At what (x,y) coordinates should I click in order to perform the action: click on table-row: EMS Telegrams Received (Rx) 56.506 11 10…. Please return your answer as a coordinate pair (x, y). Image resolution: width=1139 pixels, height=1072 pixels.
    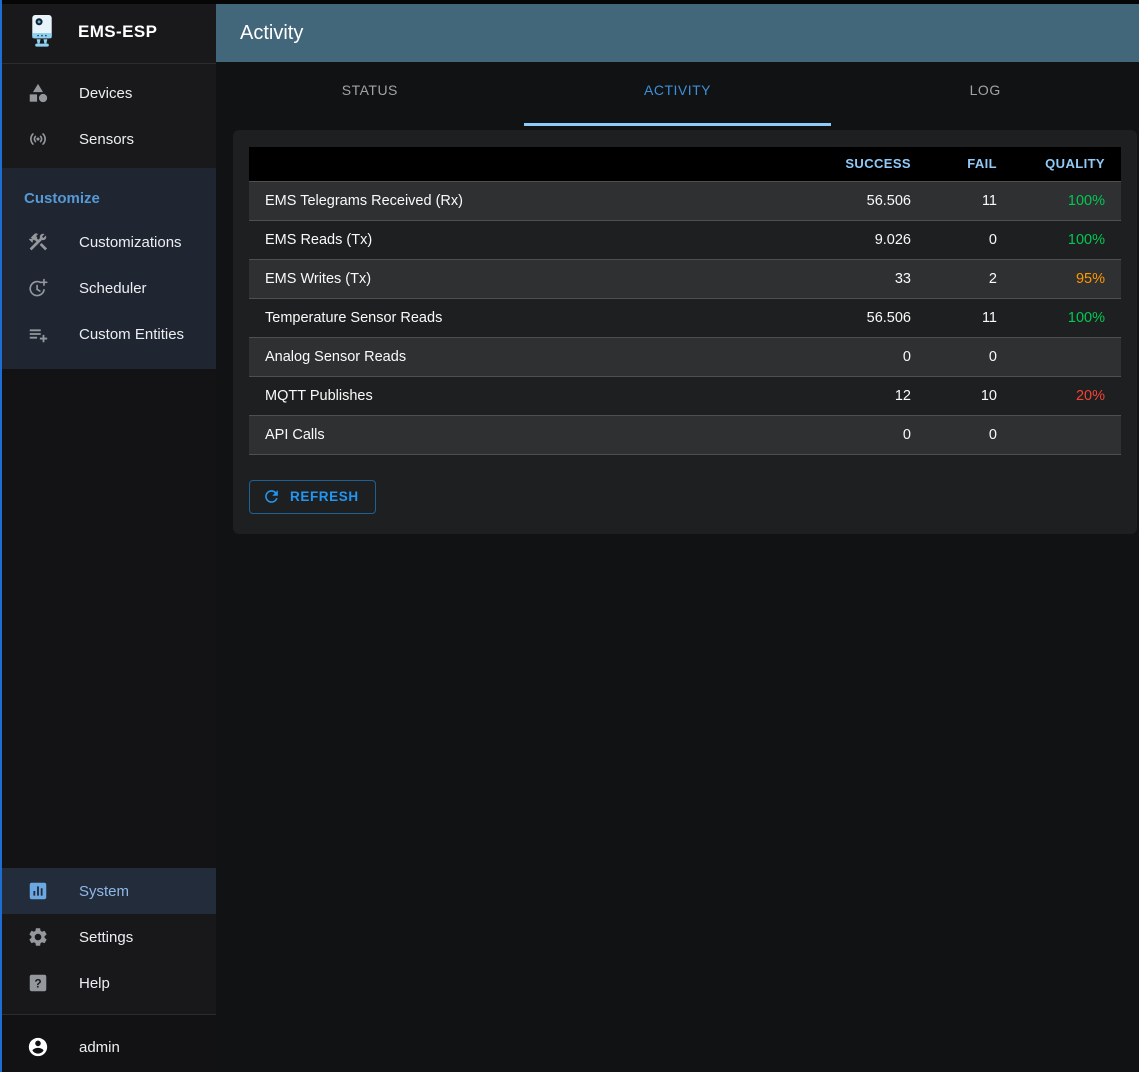
    Looking at the image, I should click on (685, 201).